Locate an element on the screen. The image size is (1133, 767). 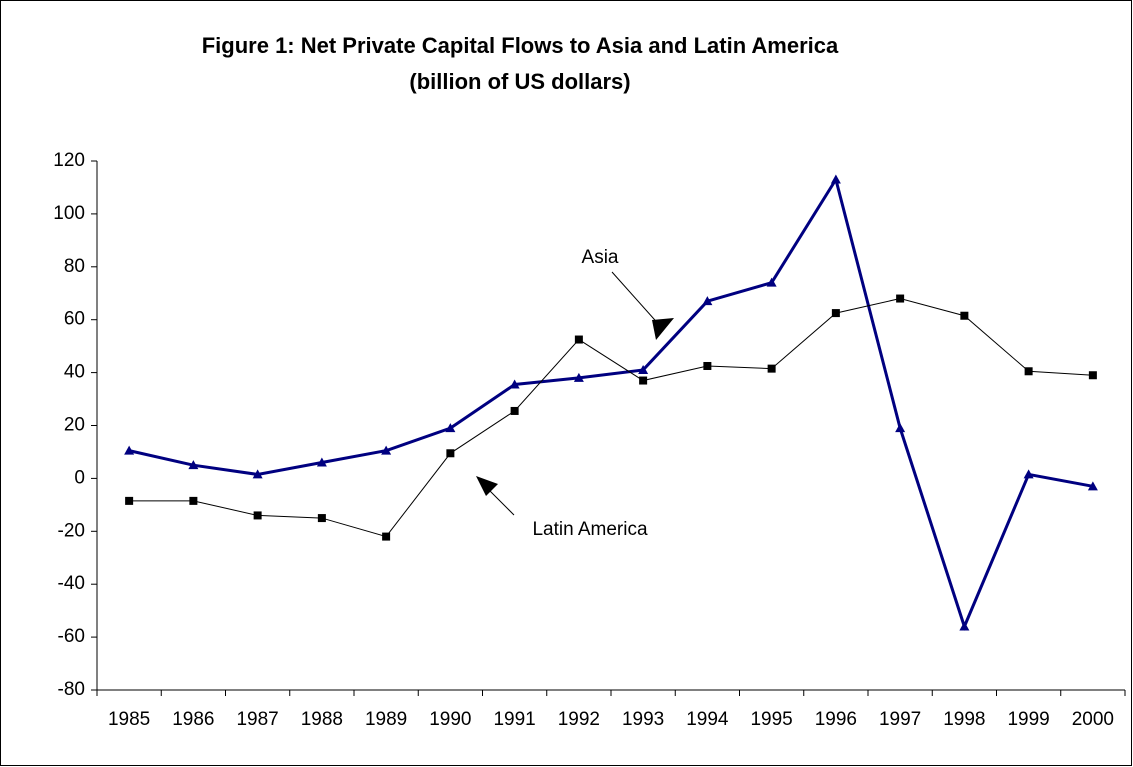
x-tick-label: 1986 is located at coordinates (193, 719).